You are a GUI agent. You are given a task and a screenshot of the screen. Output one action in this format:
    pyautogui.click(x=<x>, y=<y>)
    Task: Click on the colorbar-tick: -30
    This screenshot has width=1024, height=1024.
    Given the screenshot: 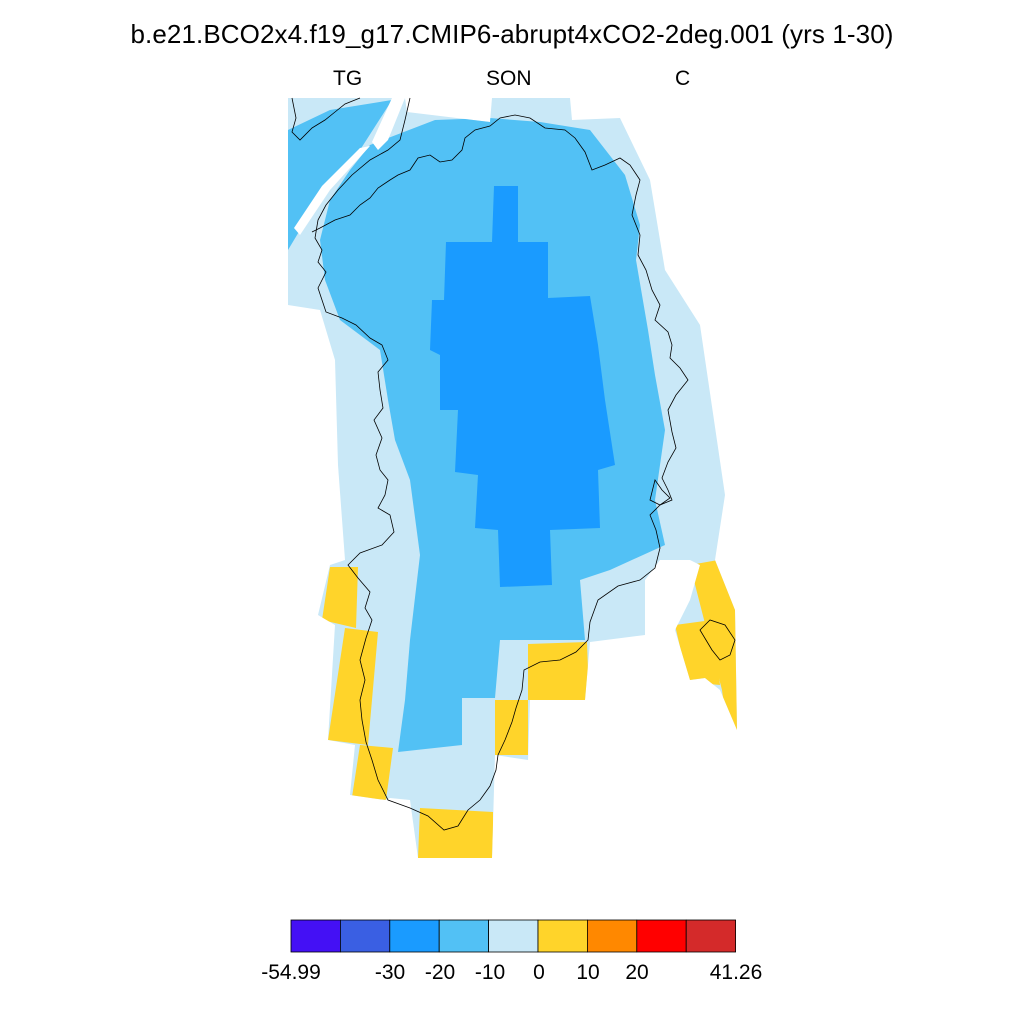 What is the action you would take?
    pyautogui.click(x=390, y=972)
    